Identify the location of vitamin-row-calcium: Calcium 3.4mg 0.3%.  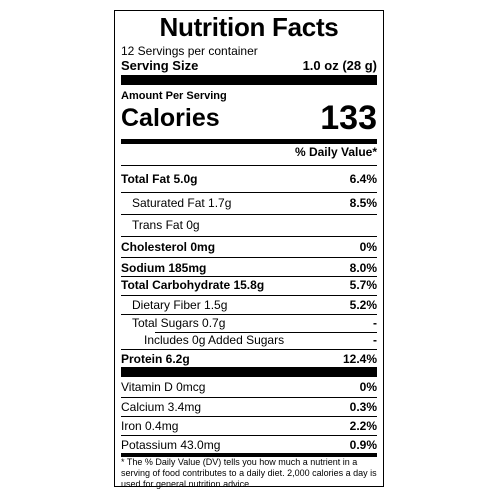
(249, 407).